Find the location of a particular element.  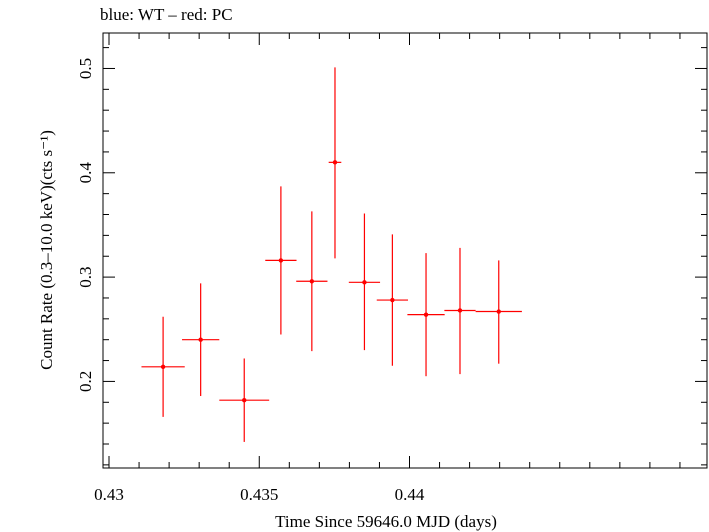

y-tick-label: 0.3 is located at coordinates (85, 276).